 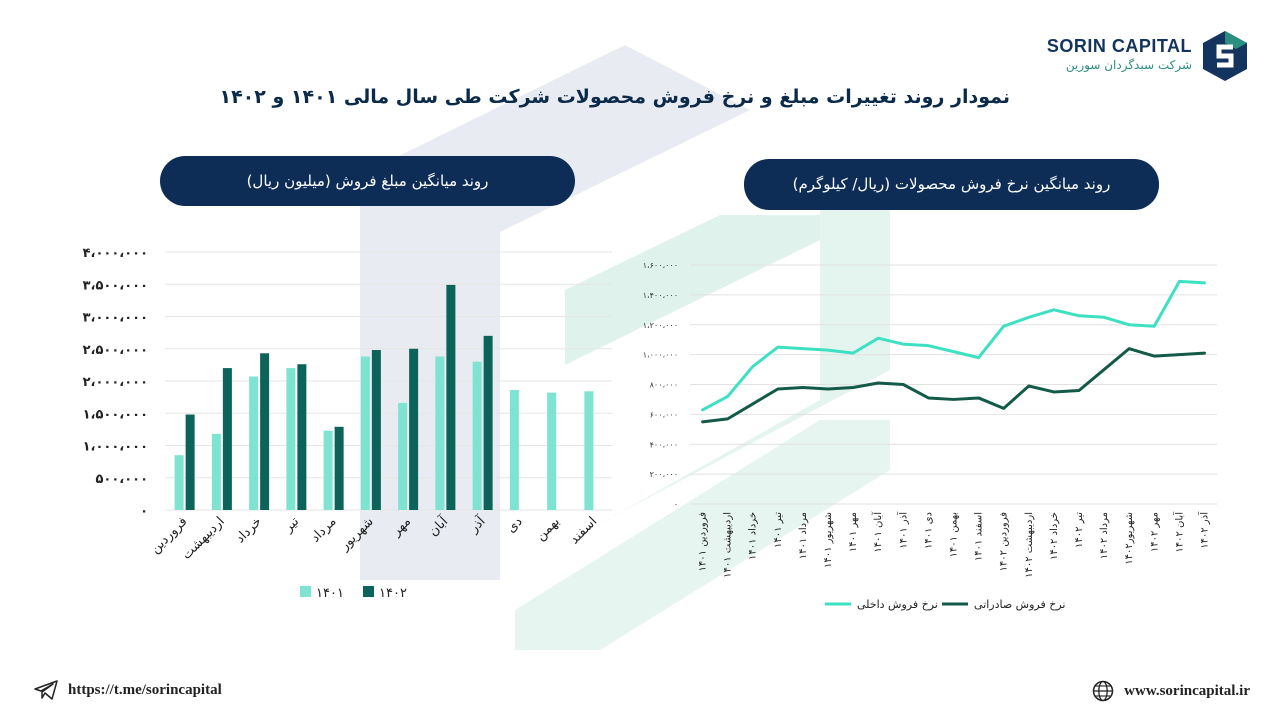 What do you see at coordinates (439, 526) in the screenshot?
I see `x-tick-label: آبان` at bounding box center [439, 526].